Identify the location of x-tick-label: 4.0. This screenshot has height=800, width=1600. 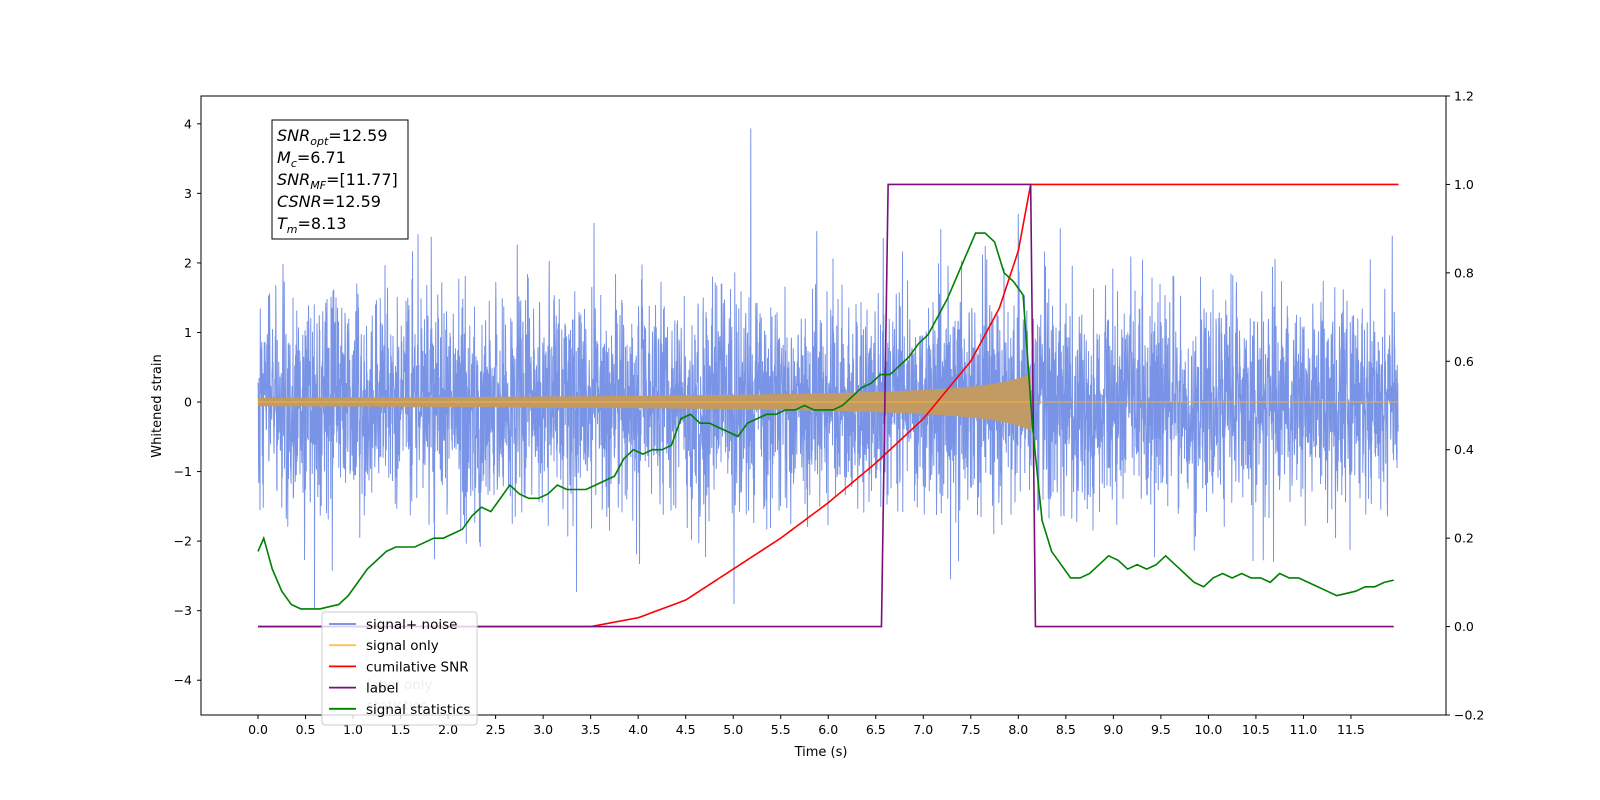
(638, 729).